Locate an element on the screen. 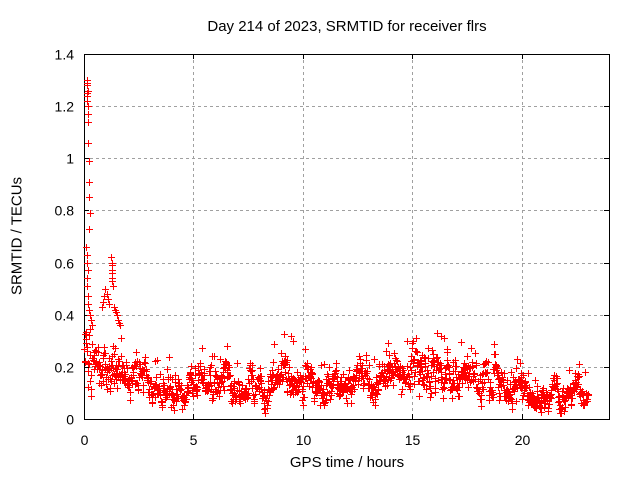  x-tick-label: 15 is located at coordinates (413, 440).